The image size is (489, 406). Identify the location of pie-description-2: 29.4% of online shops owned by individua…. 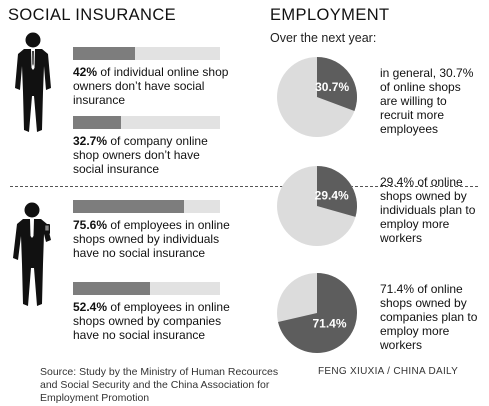
(428, 210).